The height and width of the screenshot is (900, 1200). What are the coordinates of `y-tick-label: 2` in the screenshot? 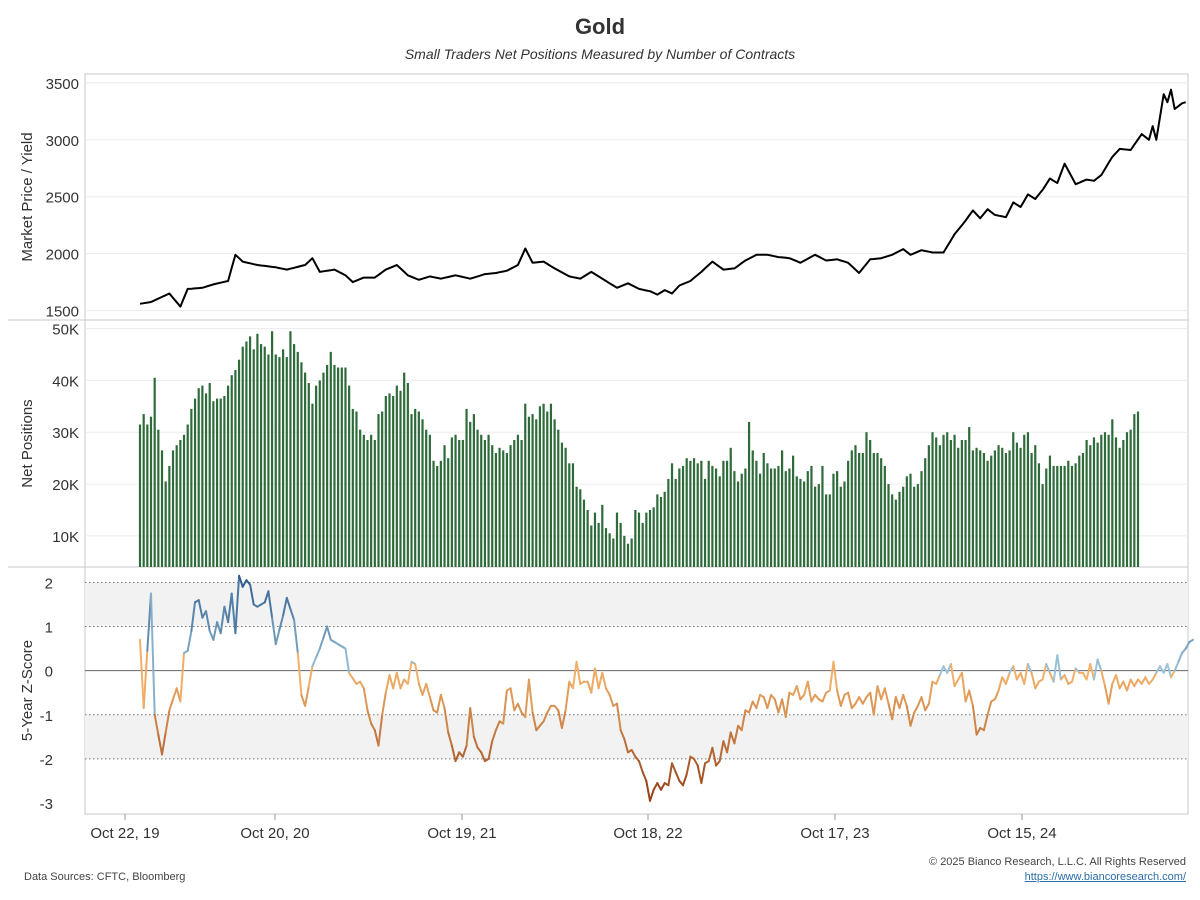 It's located at (49, 583).